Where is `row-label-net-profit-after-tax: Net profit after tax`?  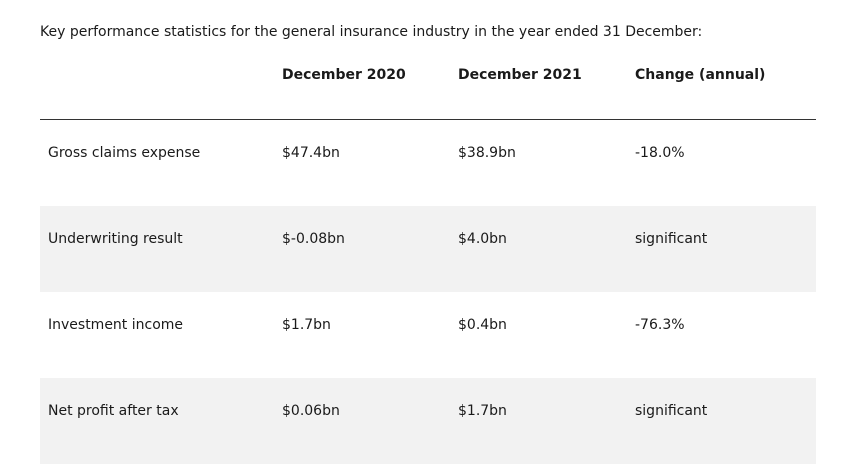
row-label-net-profit-after-tax: Net profit after tax is located at coordinates (157, 421).